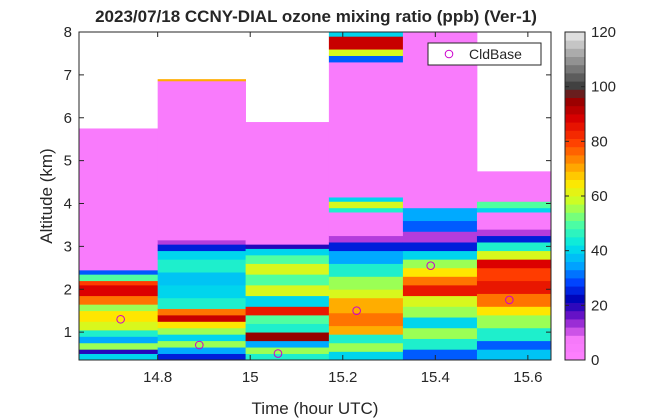 The image size is (669, 420). Describe the element at coordinates (514, 345) in the screenshot. I see `heatmap-cell-p5-l1` at that location.